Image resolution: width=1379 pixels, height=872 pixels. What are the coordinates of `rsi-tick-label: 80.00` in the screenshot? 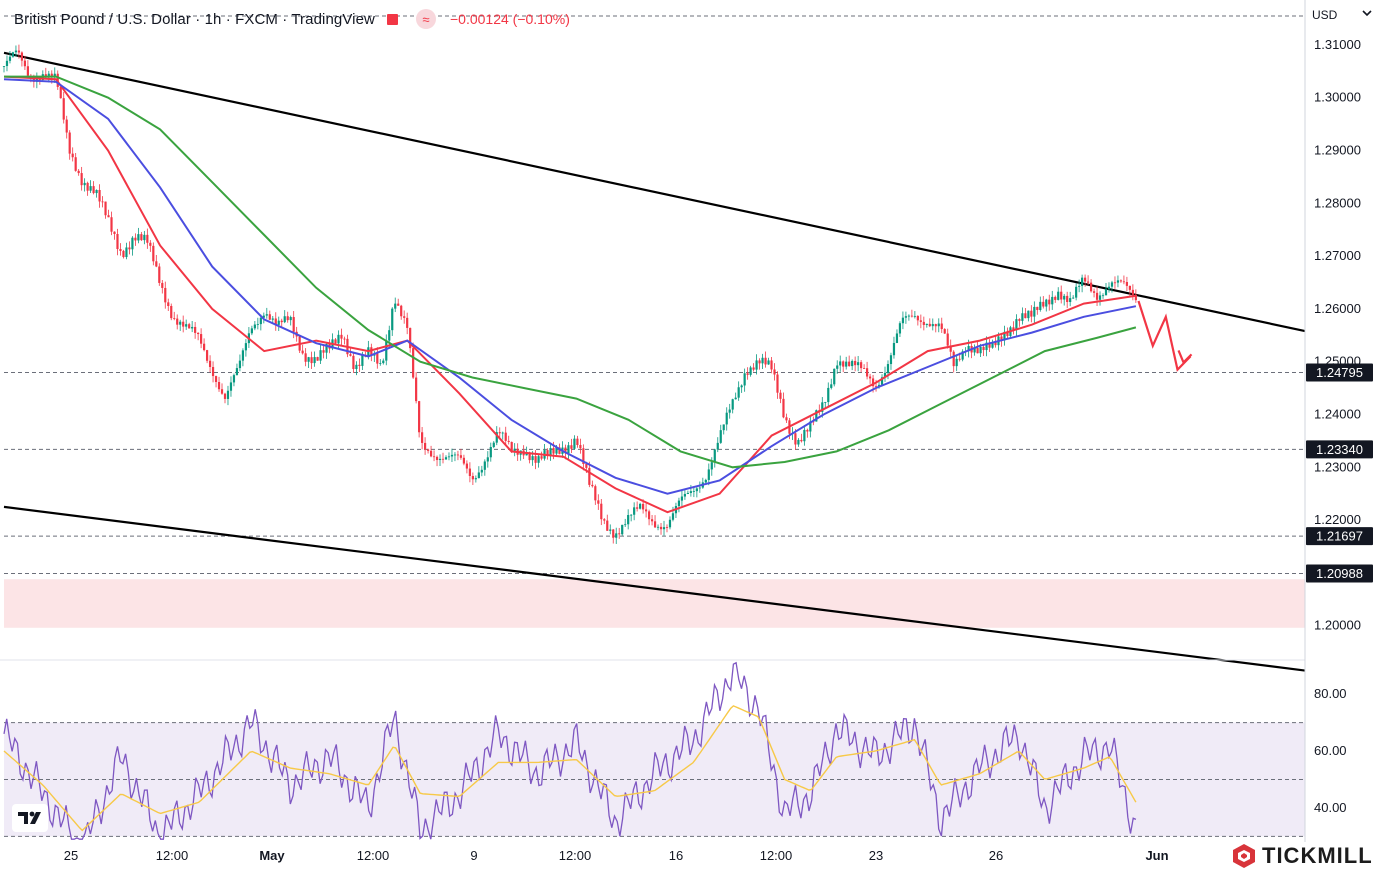 It's located at (1330, 693).